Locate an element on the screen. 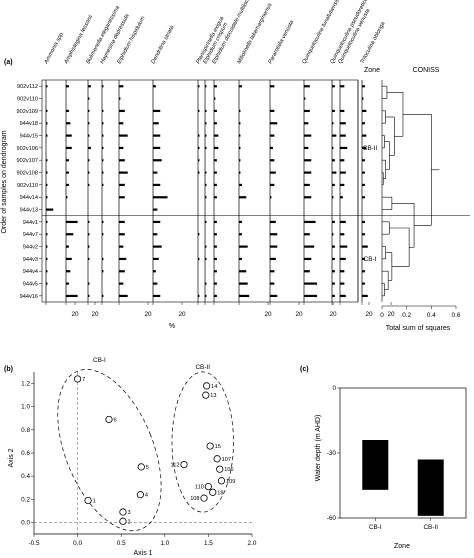 Image resolution: width=474 pixels, height=558 pixels. panel-b-x-axis-label: Axis 1 is located at coordinates (142, 553).